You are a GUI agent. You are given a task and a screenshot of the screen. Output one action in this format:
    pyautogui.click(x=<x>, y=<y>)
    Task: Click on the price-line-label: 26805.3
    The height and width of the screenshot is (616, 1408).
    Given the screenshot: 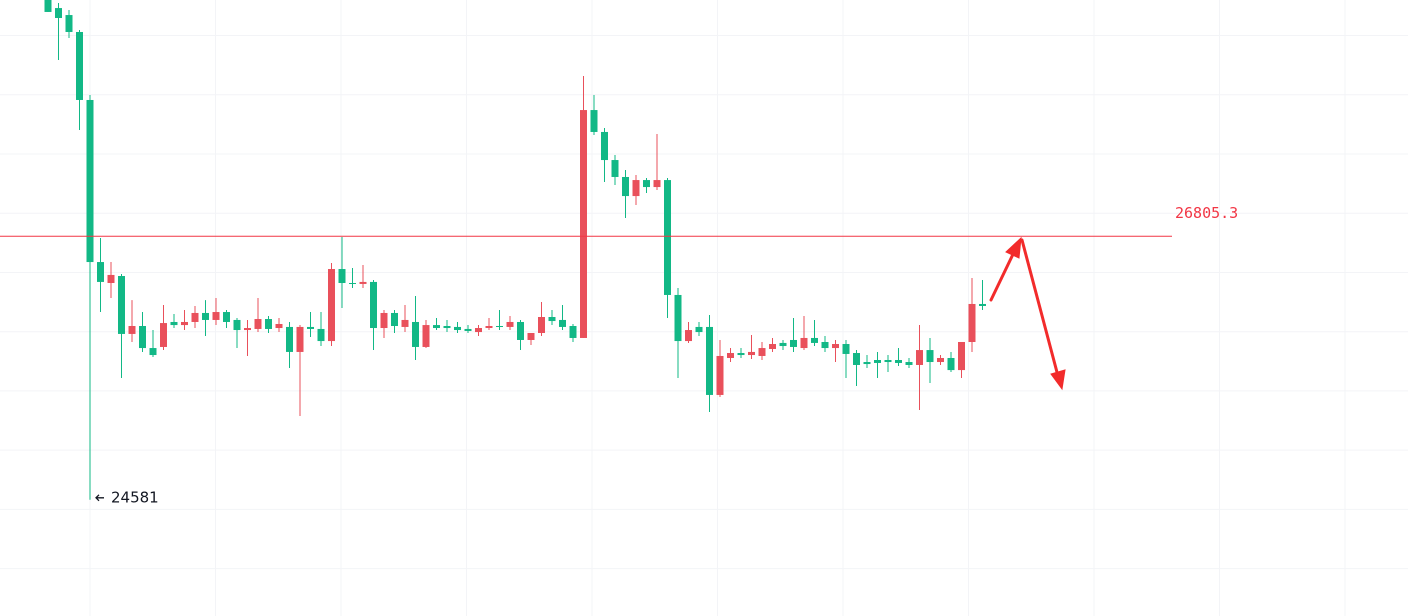 What is the action you would take?
    pyautogui.click(x=1206, y=213)
    